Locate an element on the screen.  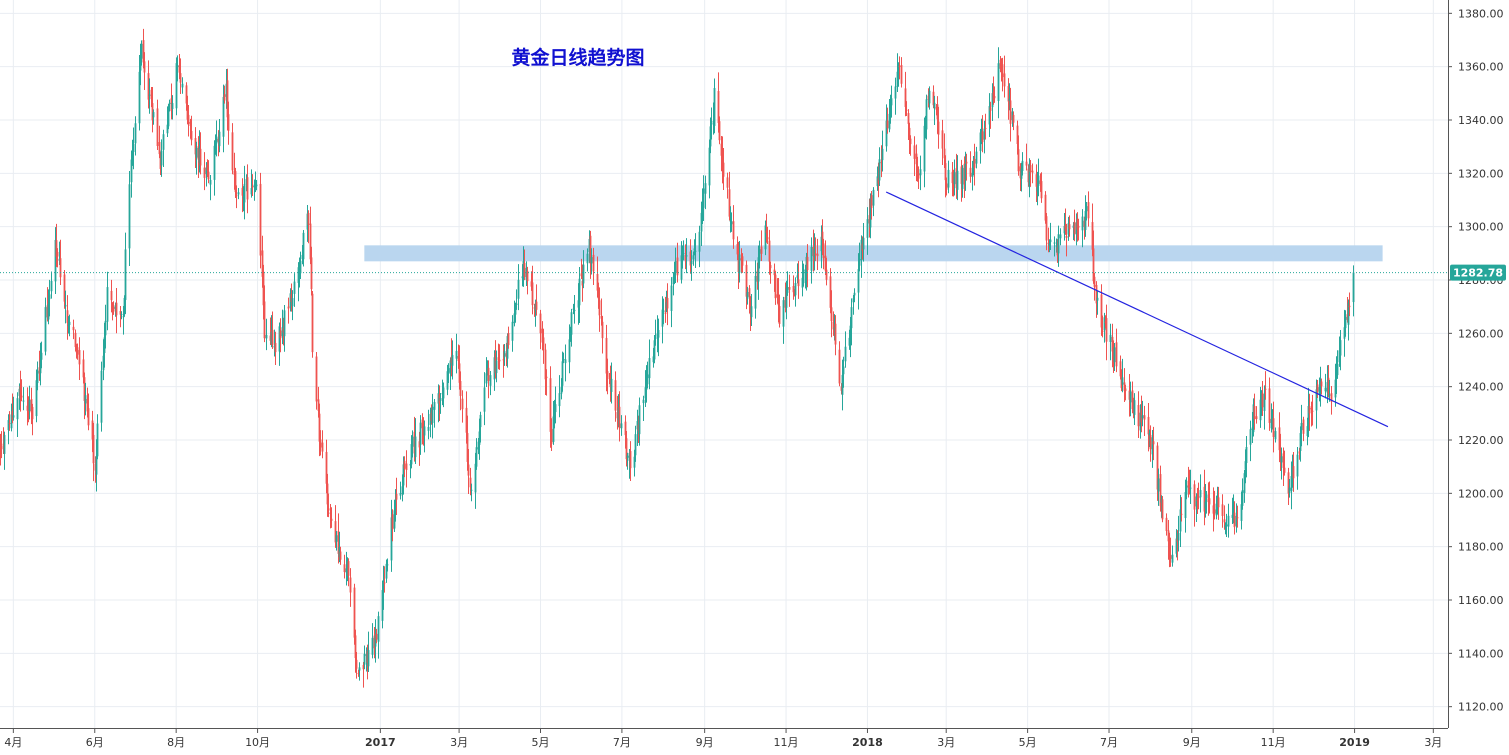
y-tick-label: 1160.00 is located at coordinates (1481, 600).